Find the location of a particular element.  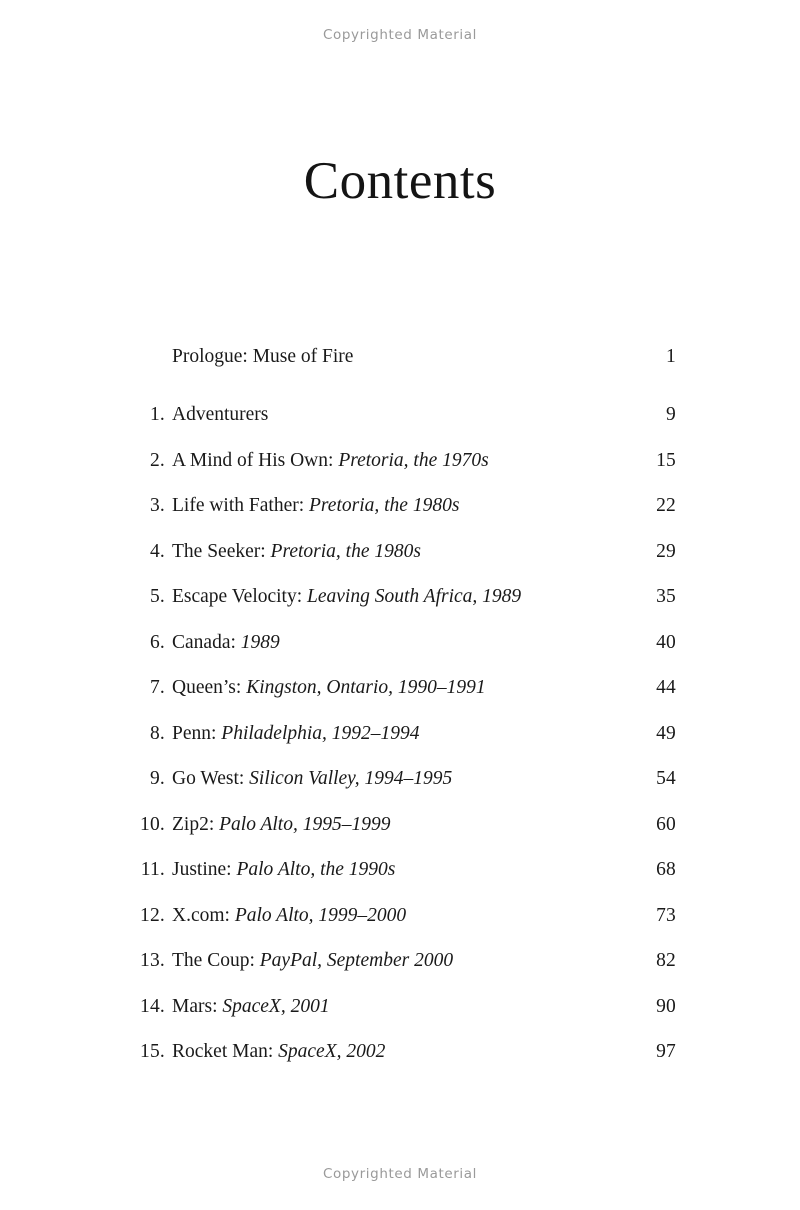

toc-entry: 4. The Seeker: Pretoria, the 1980s 29 is located at coordinates (400, 563).